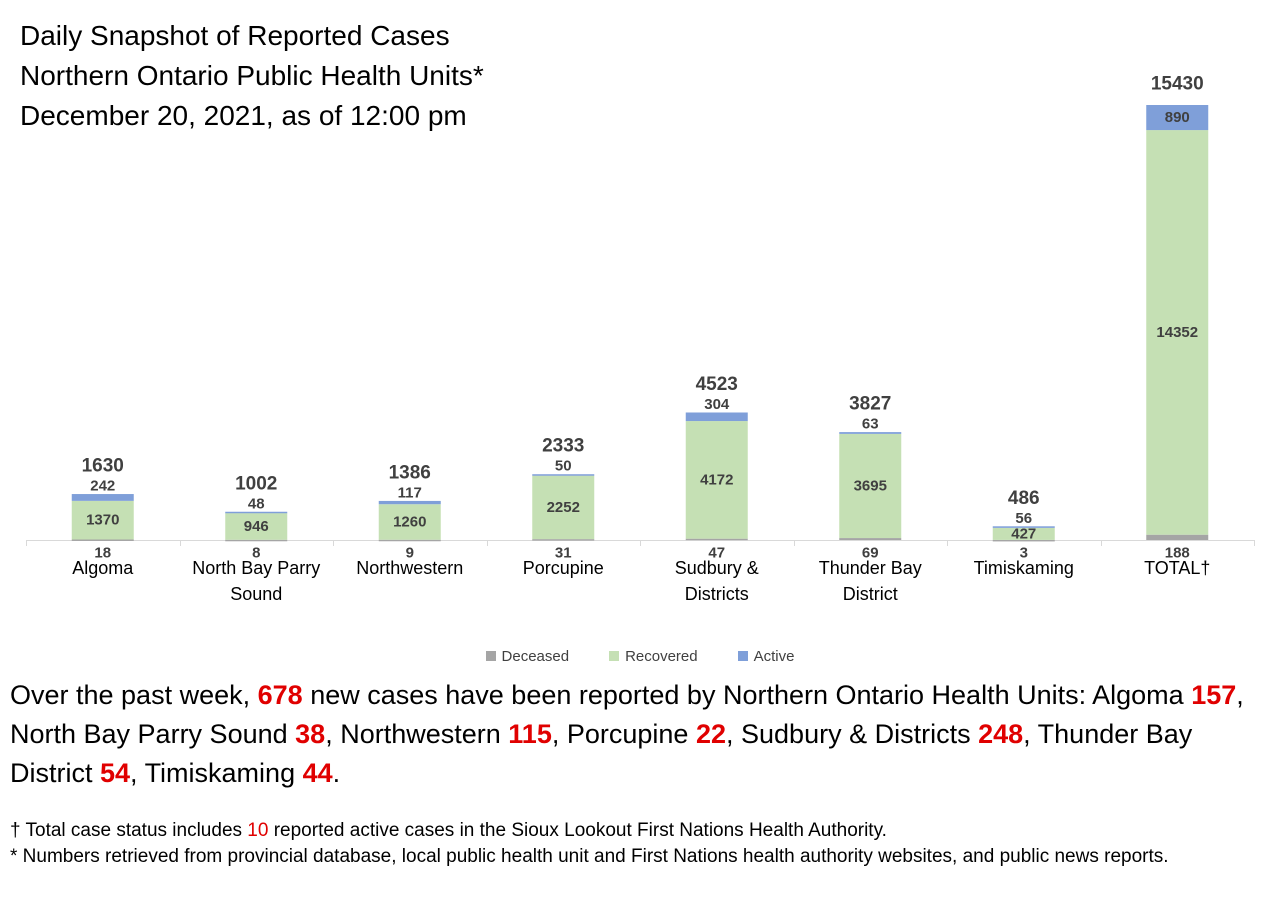 This screenshot has width=1280, height=907. Describe the element at coordinates (563, 553) in the screenshot. I see `data-label-deceased: 31` at that location.